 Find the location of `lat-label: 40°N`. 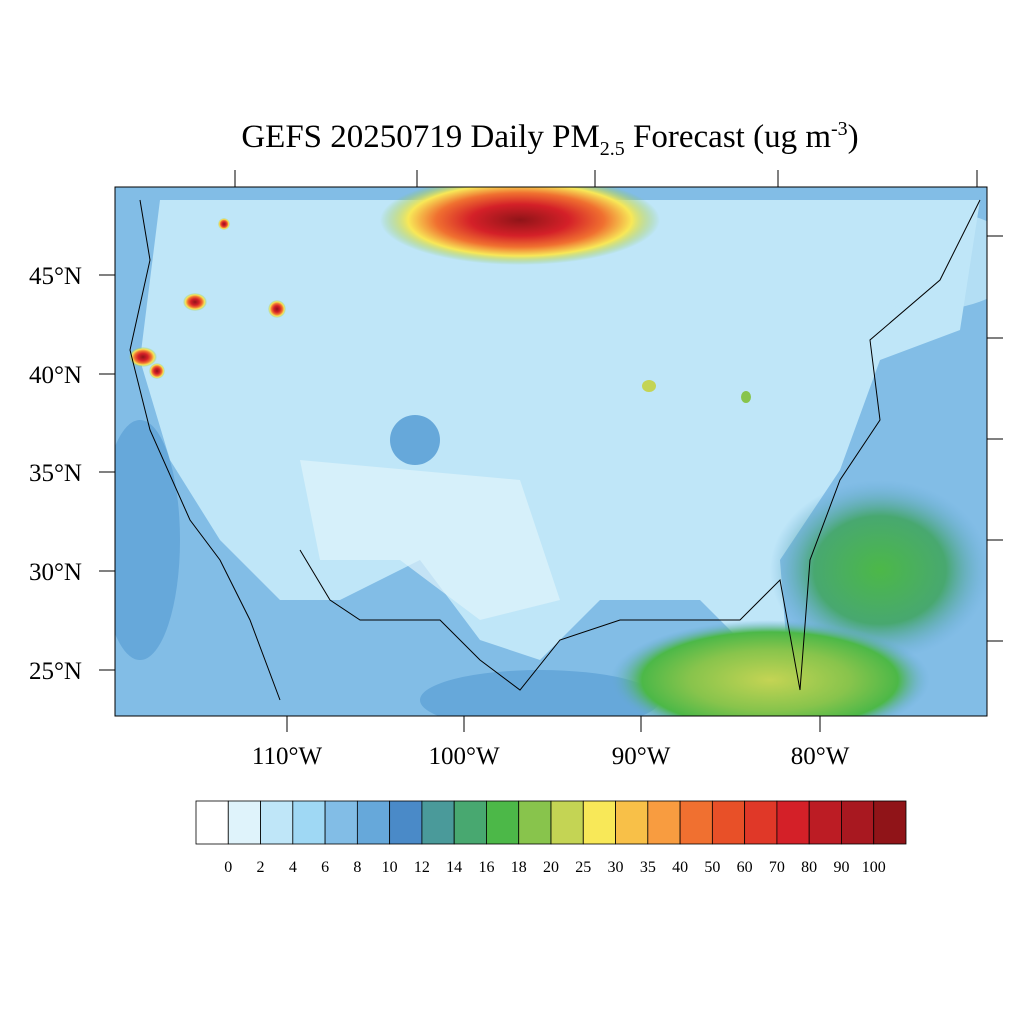

lat-label: 40°N is located at coordinates (55, 375).